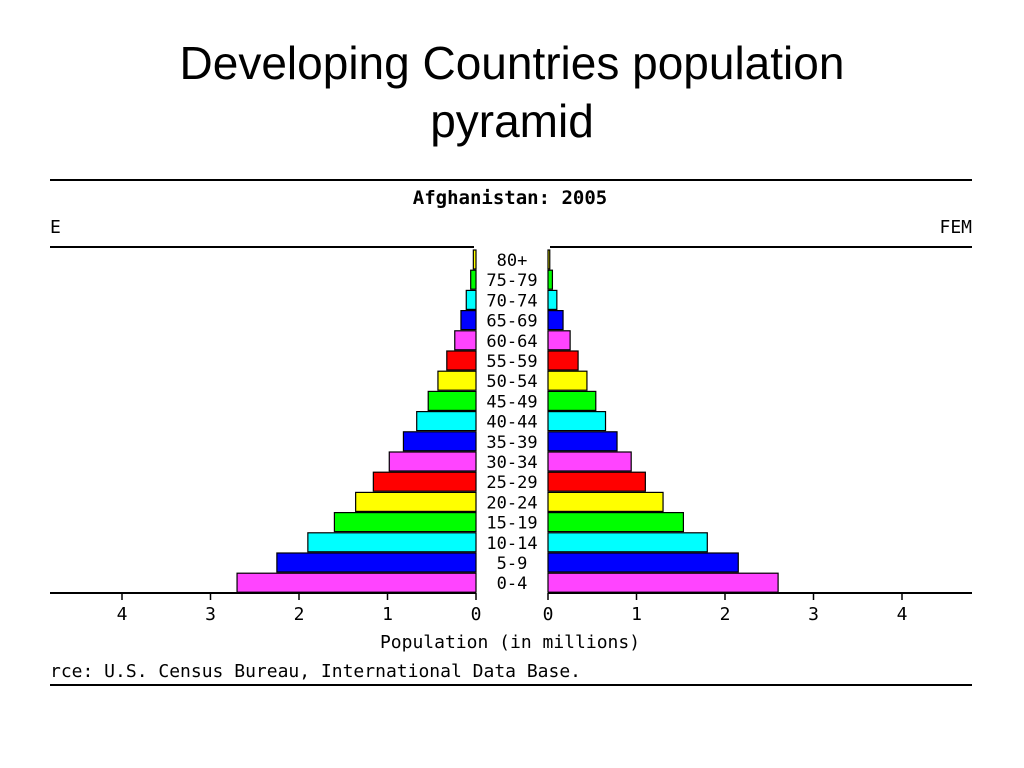 The width and height of the screenshot is (1024, 768). I want to click on left-tick-label-3: 3, so click(210, 614).